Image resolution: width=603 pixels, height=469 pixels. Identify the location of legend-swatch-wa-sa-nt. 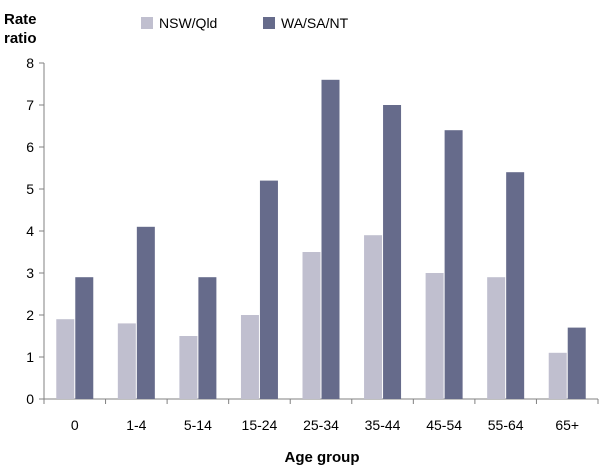
(269, 23).